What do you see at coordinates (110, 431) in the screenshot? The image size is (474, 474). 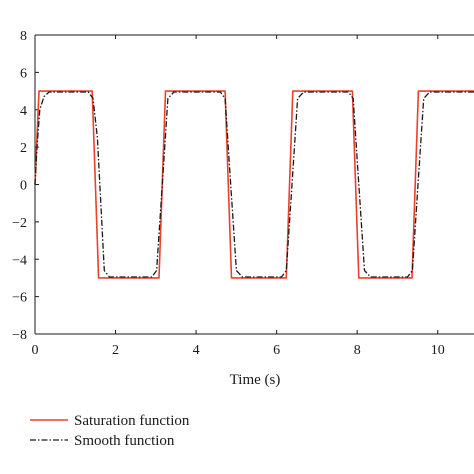 I see `legend: Saturation function Smooth function` at bounding box center [110, 431].